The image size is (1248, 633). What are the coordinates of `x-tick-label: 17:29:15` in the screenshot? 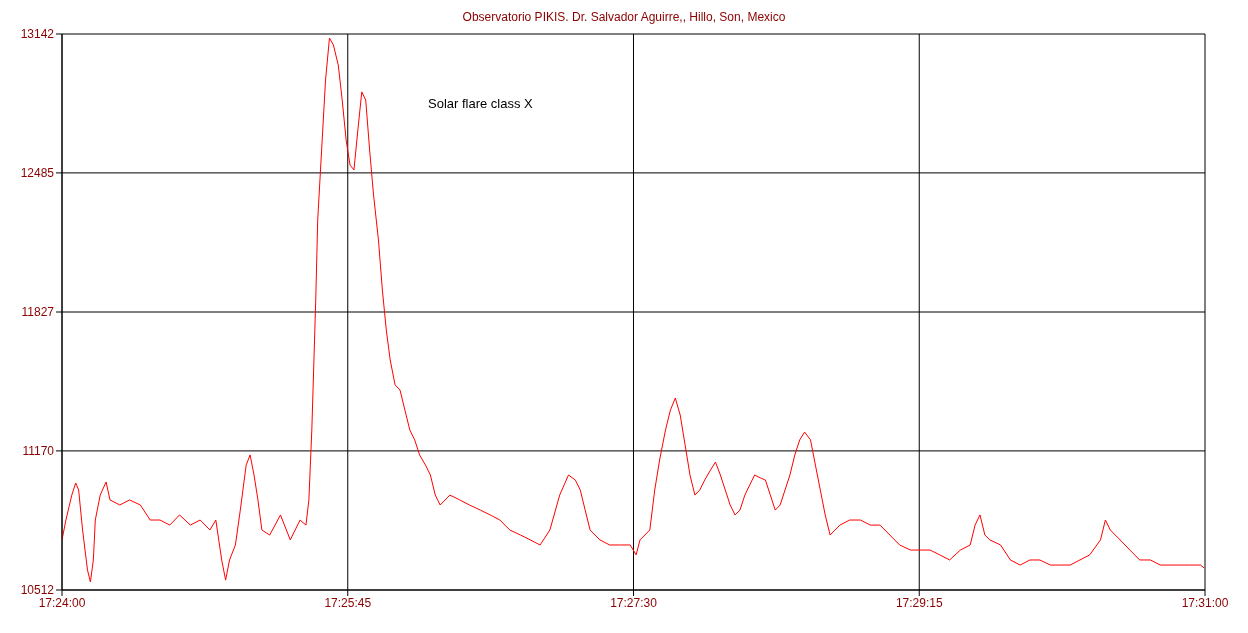 It's located at (919, 602).